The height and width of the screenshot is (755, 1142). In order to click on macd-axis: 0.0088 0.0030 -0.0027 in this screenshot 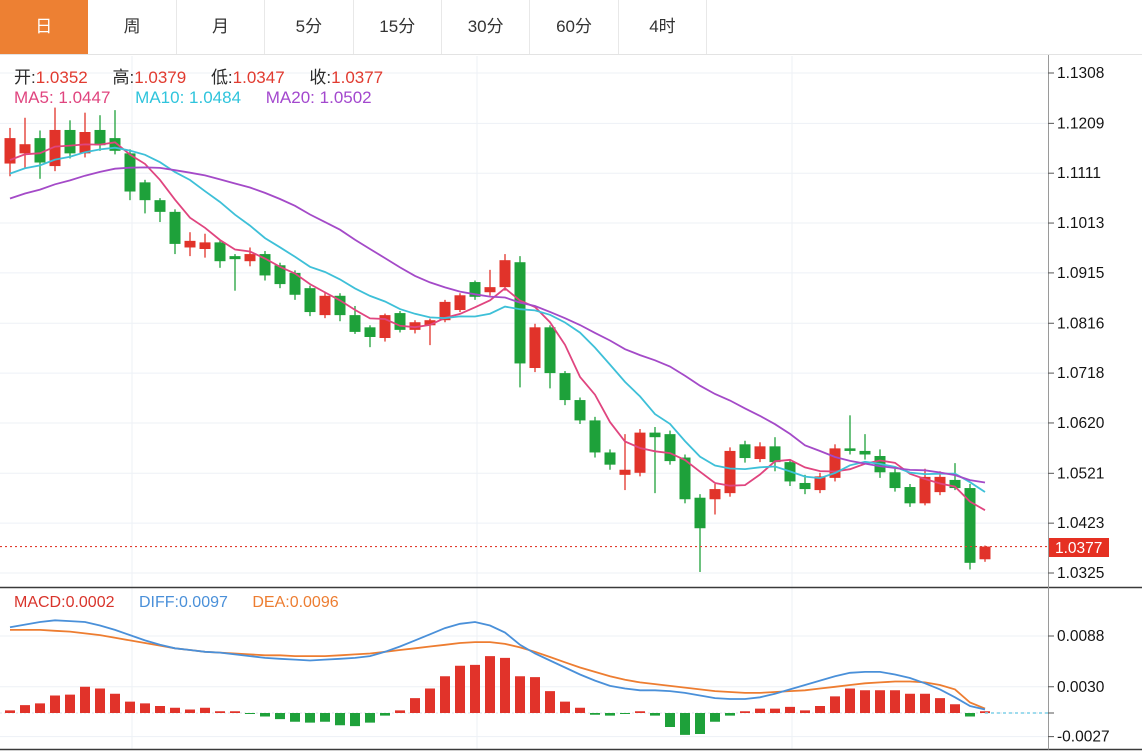, I will do `click(1079, 687)`.